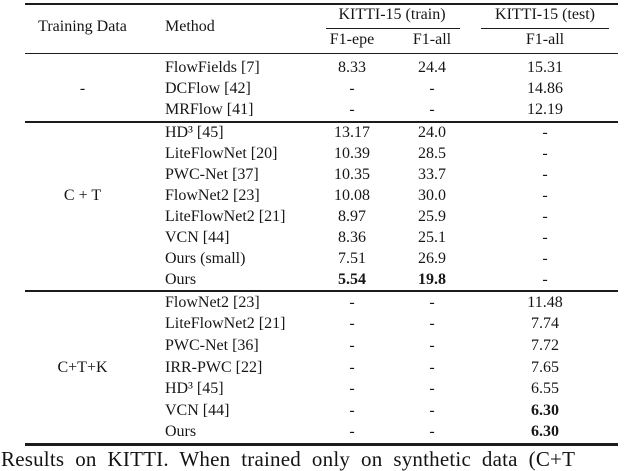 The width and height of the screenshot is (640, 471). I want to click on table-row: LiteFlowNet2 [21] 8.97 25.9 -, so click(320, 217).